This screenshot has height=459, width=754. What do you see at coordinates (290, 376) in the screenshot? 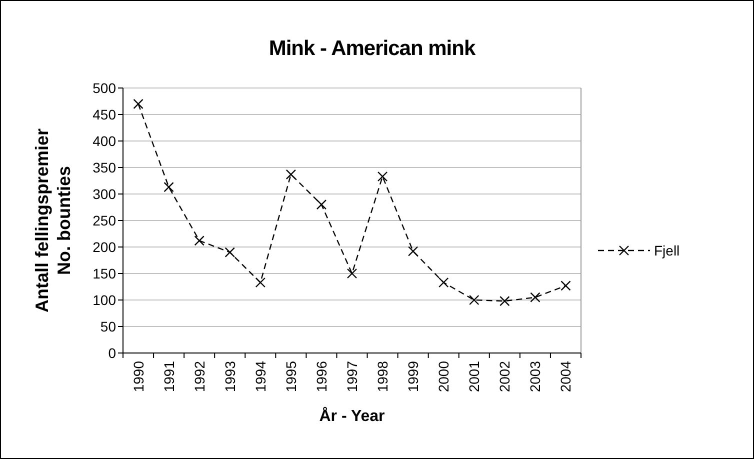
I see `x-tick-label: 1995` at bounding box center [290, 376].